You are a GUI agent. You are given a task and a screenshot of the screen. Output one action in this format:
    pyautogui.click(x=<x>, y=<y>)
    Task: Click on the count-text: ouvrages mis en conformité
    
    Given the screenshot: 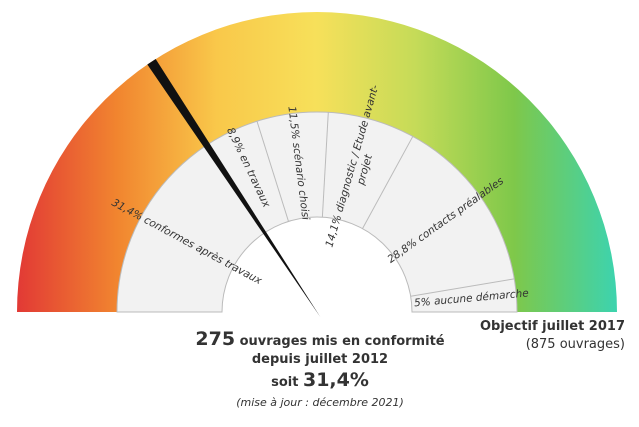 What is the action you would take?
    pyautogui.click(x=342, y=341)
    